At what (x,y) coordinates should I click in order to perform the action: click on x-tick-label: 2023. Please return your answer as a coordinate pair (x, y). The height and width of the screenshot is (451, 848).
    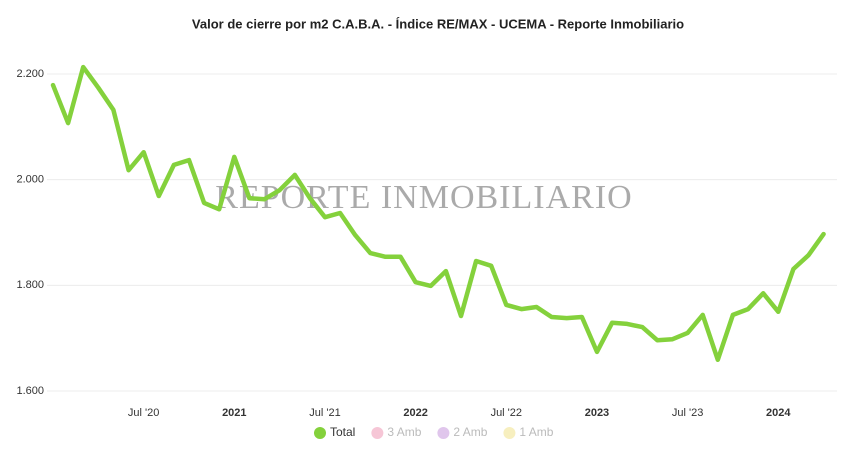
    Looking at the image, I should click on (597, 413).